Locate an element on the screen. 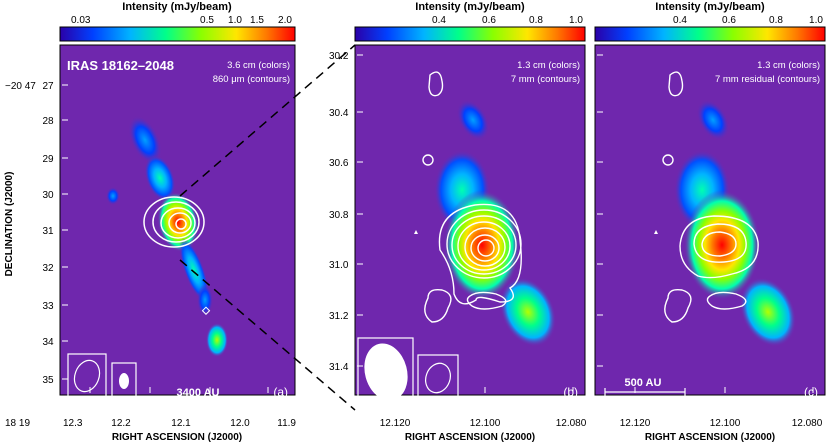 The height and width of the screenshot is (443, 830). panel-label: (a) is located at coordinates (280, 392).